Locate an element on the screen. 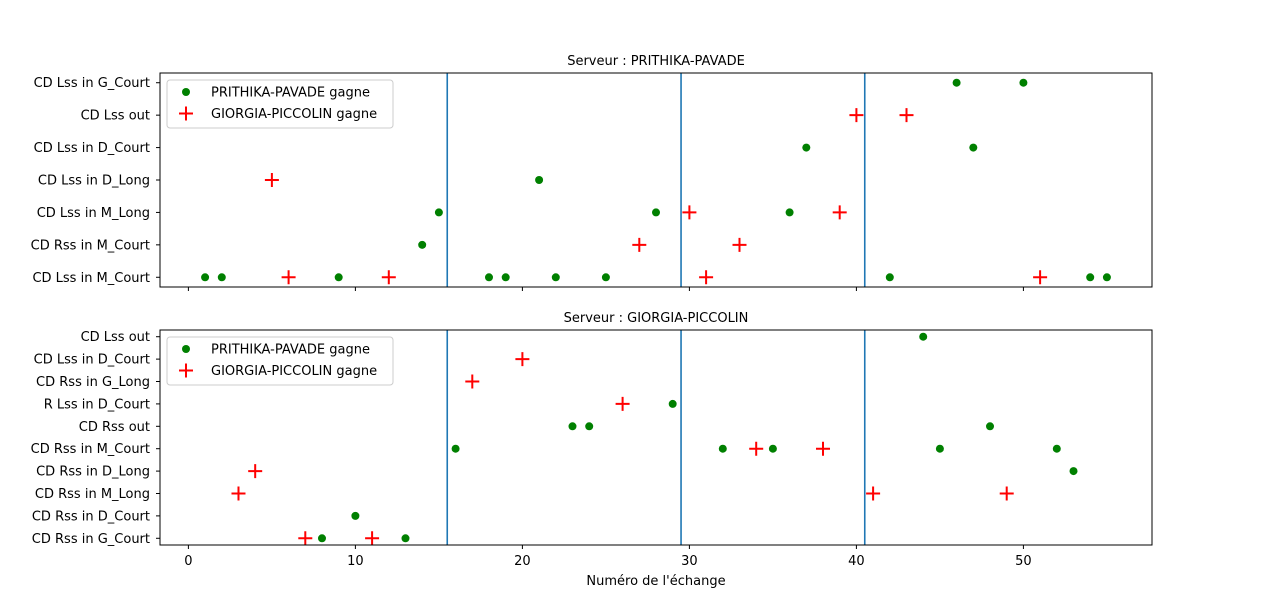  y-tick-label: CD Lss in G_Court is located at coordinates (92, 83).